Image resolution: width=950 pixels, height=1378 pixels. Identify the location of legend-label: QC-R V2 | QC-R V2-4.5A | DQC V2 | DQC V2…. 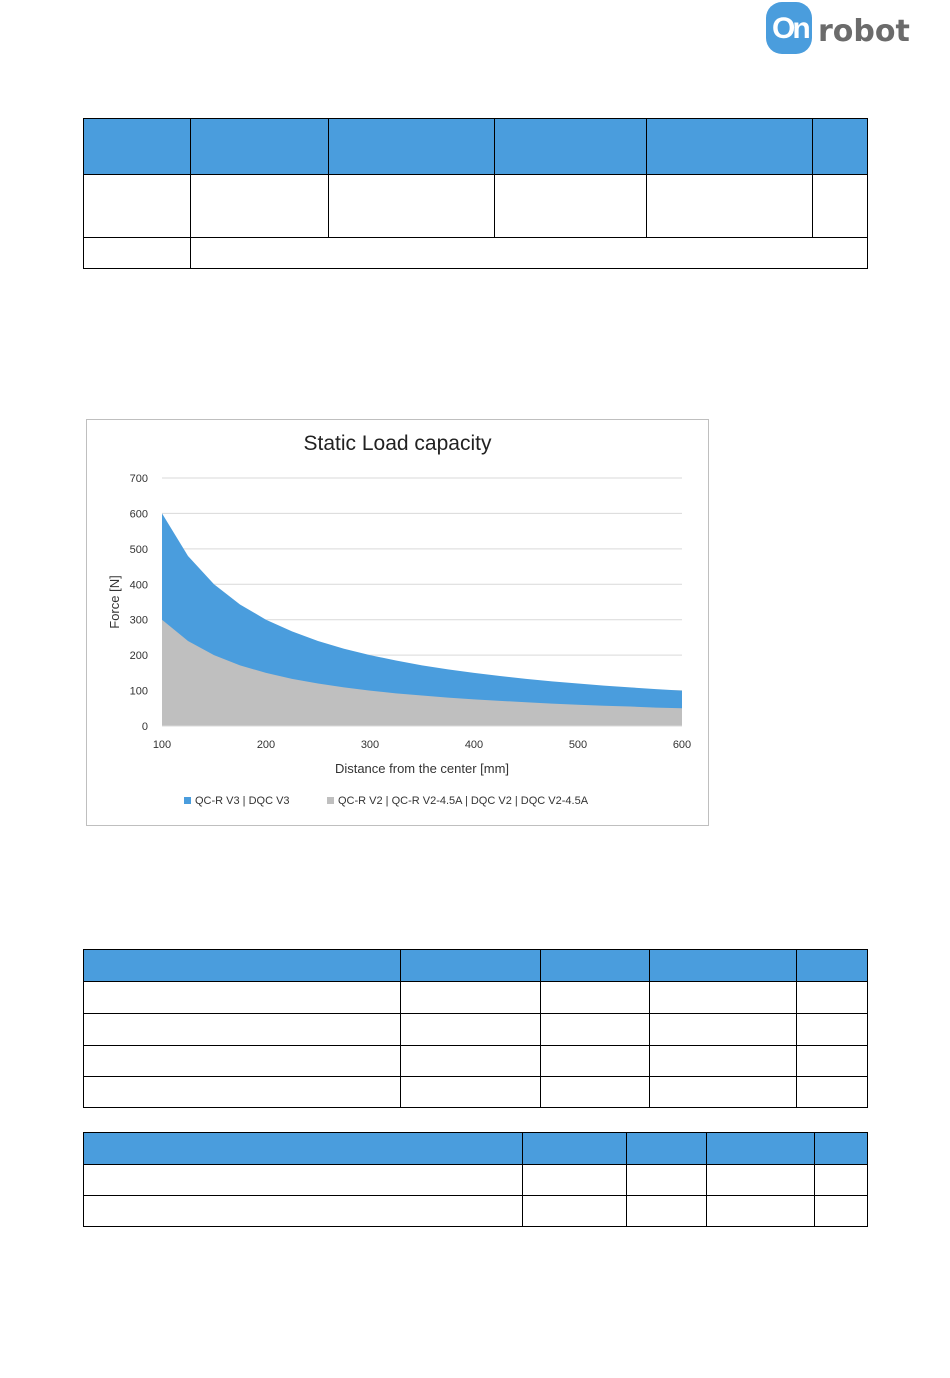
(463, 801).